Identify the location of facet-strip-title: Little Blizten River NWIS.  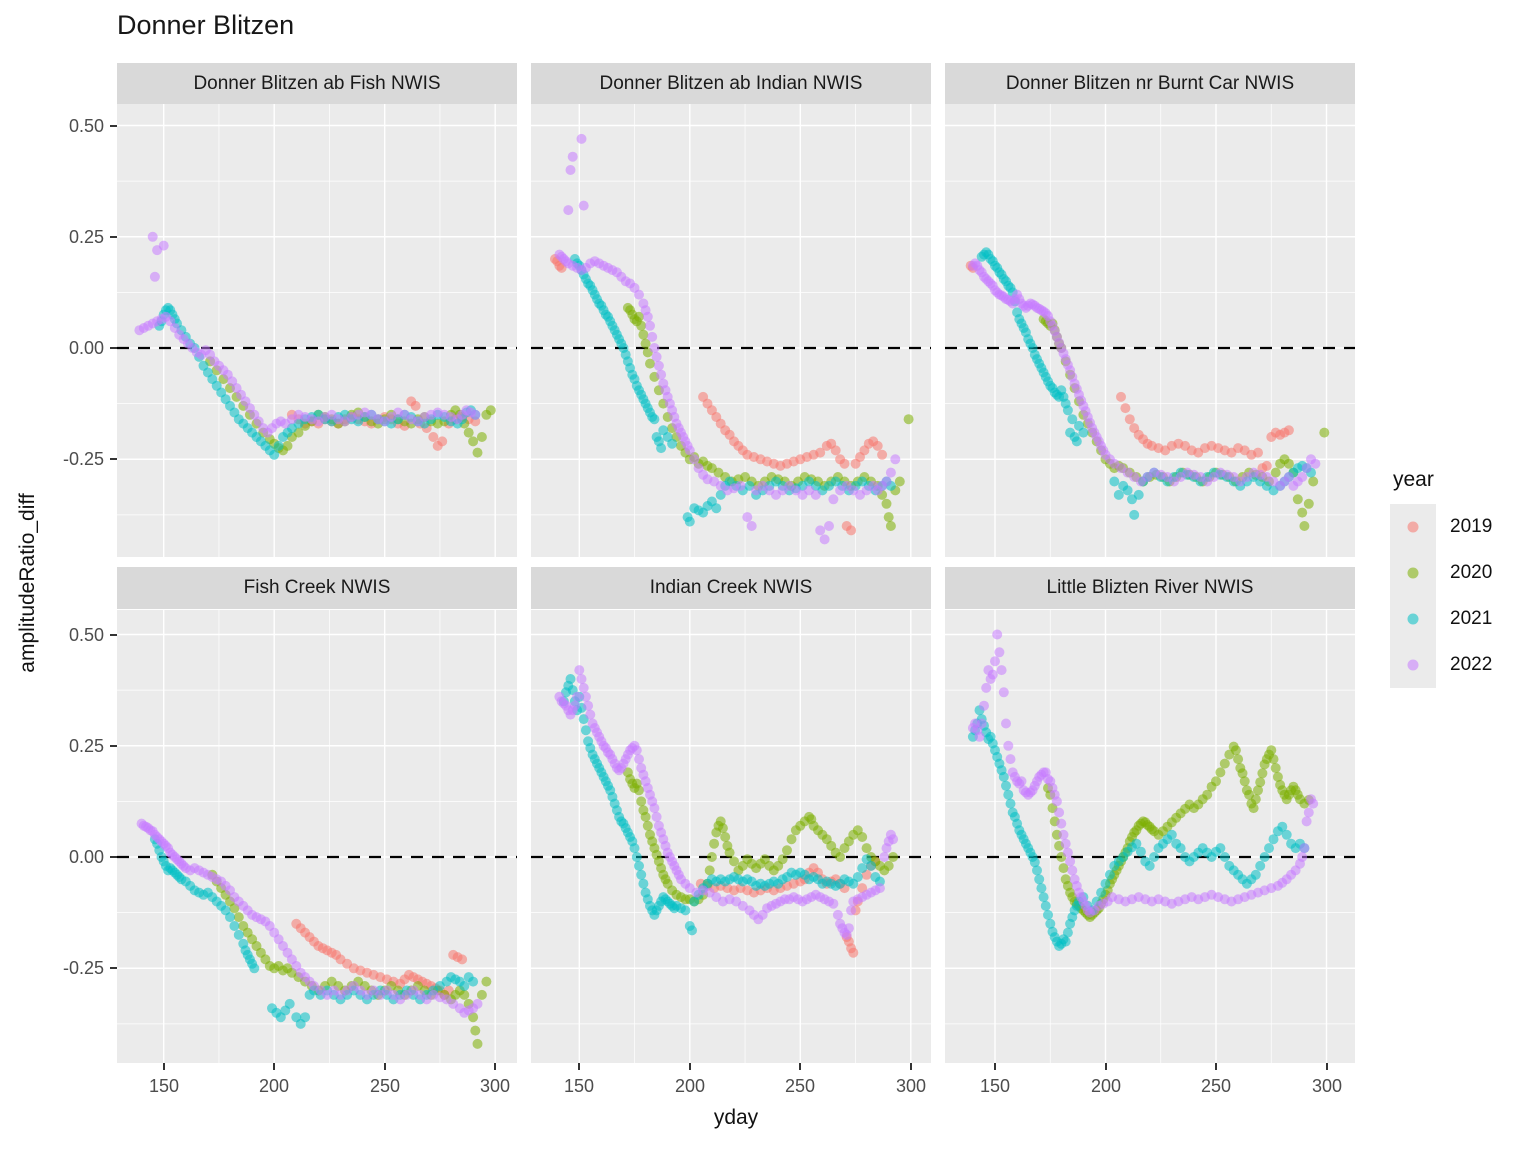
(1150, 588).